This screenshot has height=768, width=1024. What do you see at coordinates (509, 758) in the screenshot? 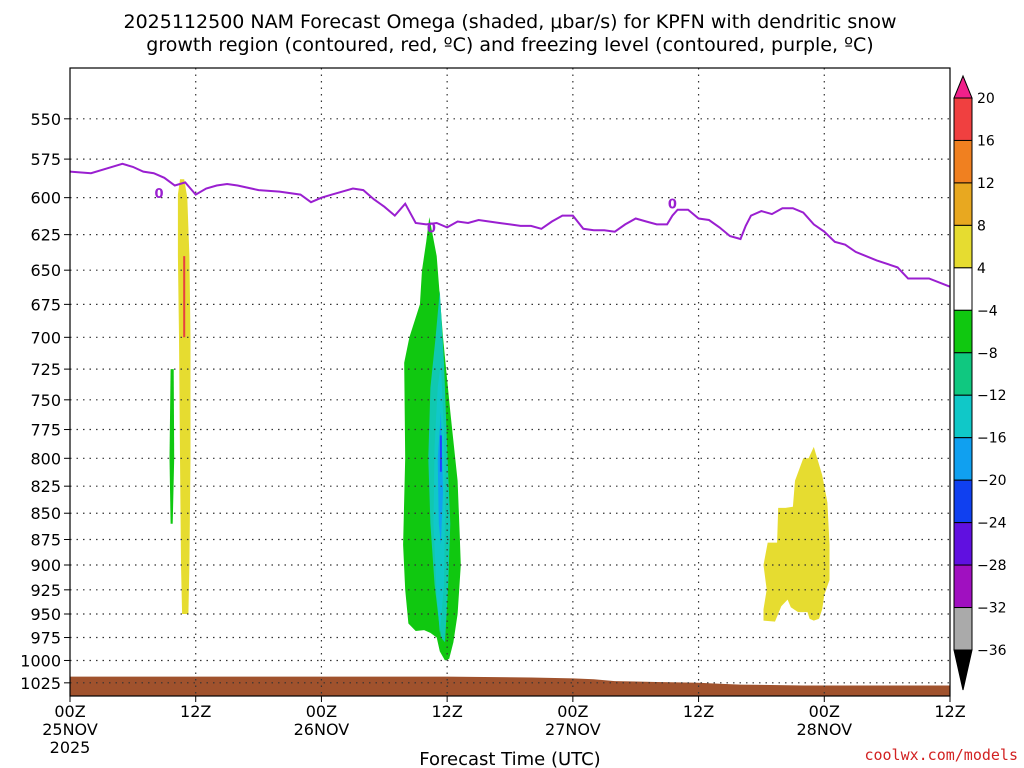
I see `x-axis-title: Forecast Time (UTC)` at bounding box center [509, 758].